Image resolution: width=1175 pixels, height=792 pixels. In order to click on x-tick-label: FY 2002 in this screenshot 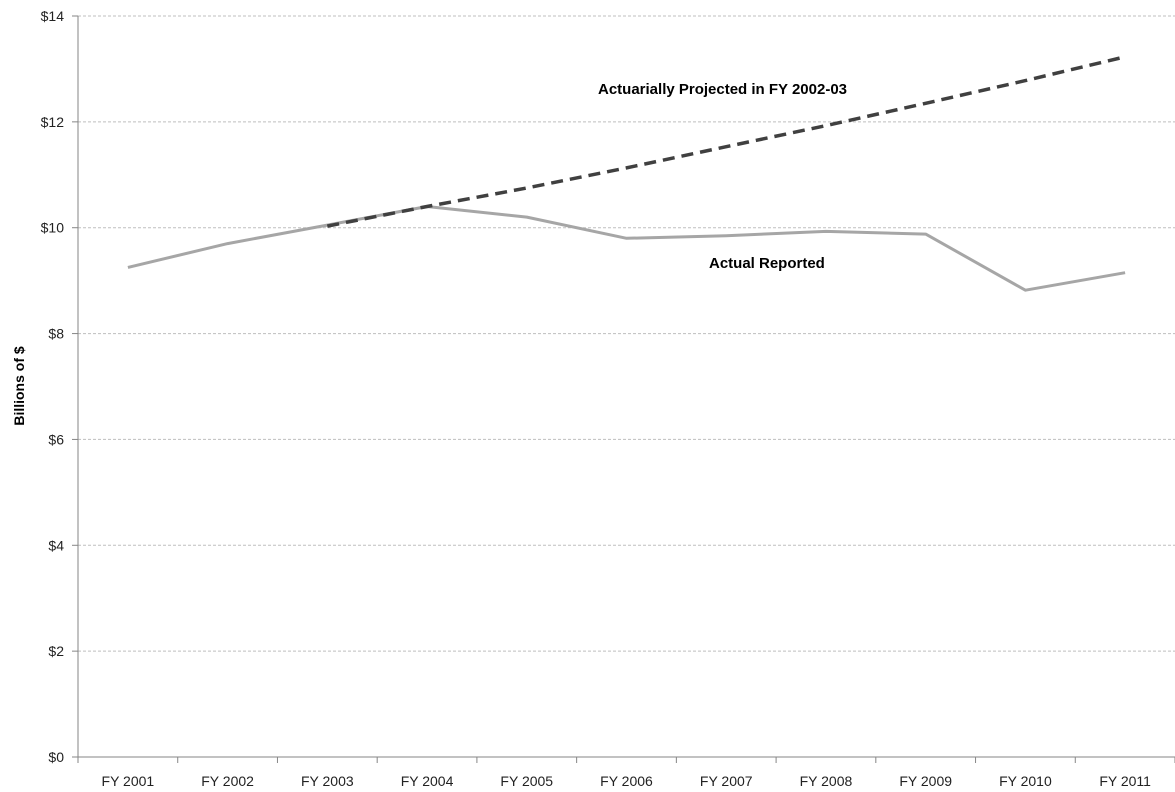, I will do `click(227, 781)`.